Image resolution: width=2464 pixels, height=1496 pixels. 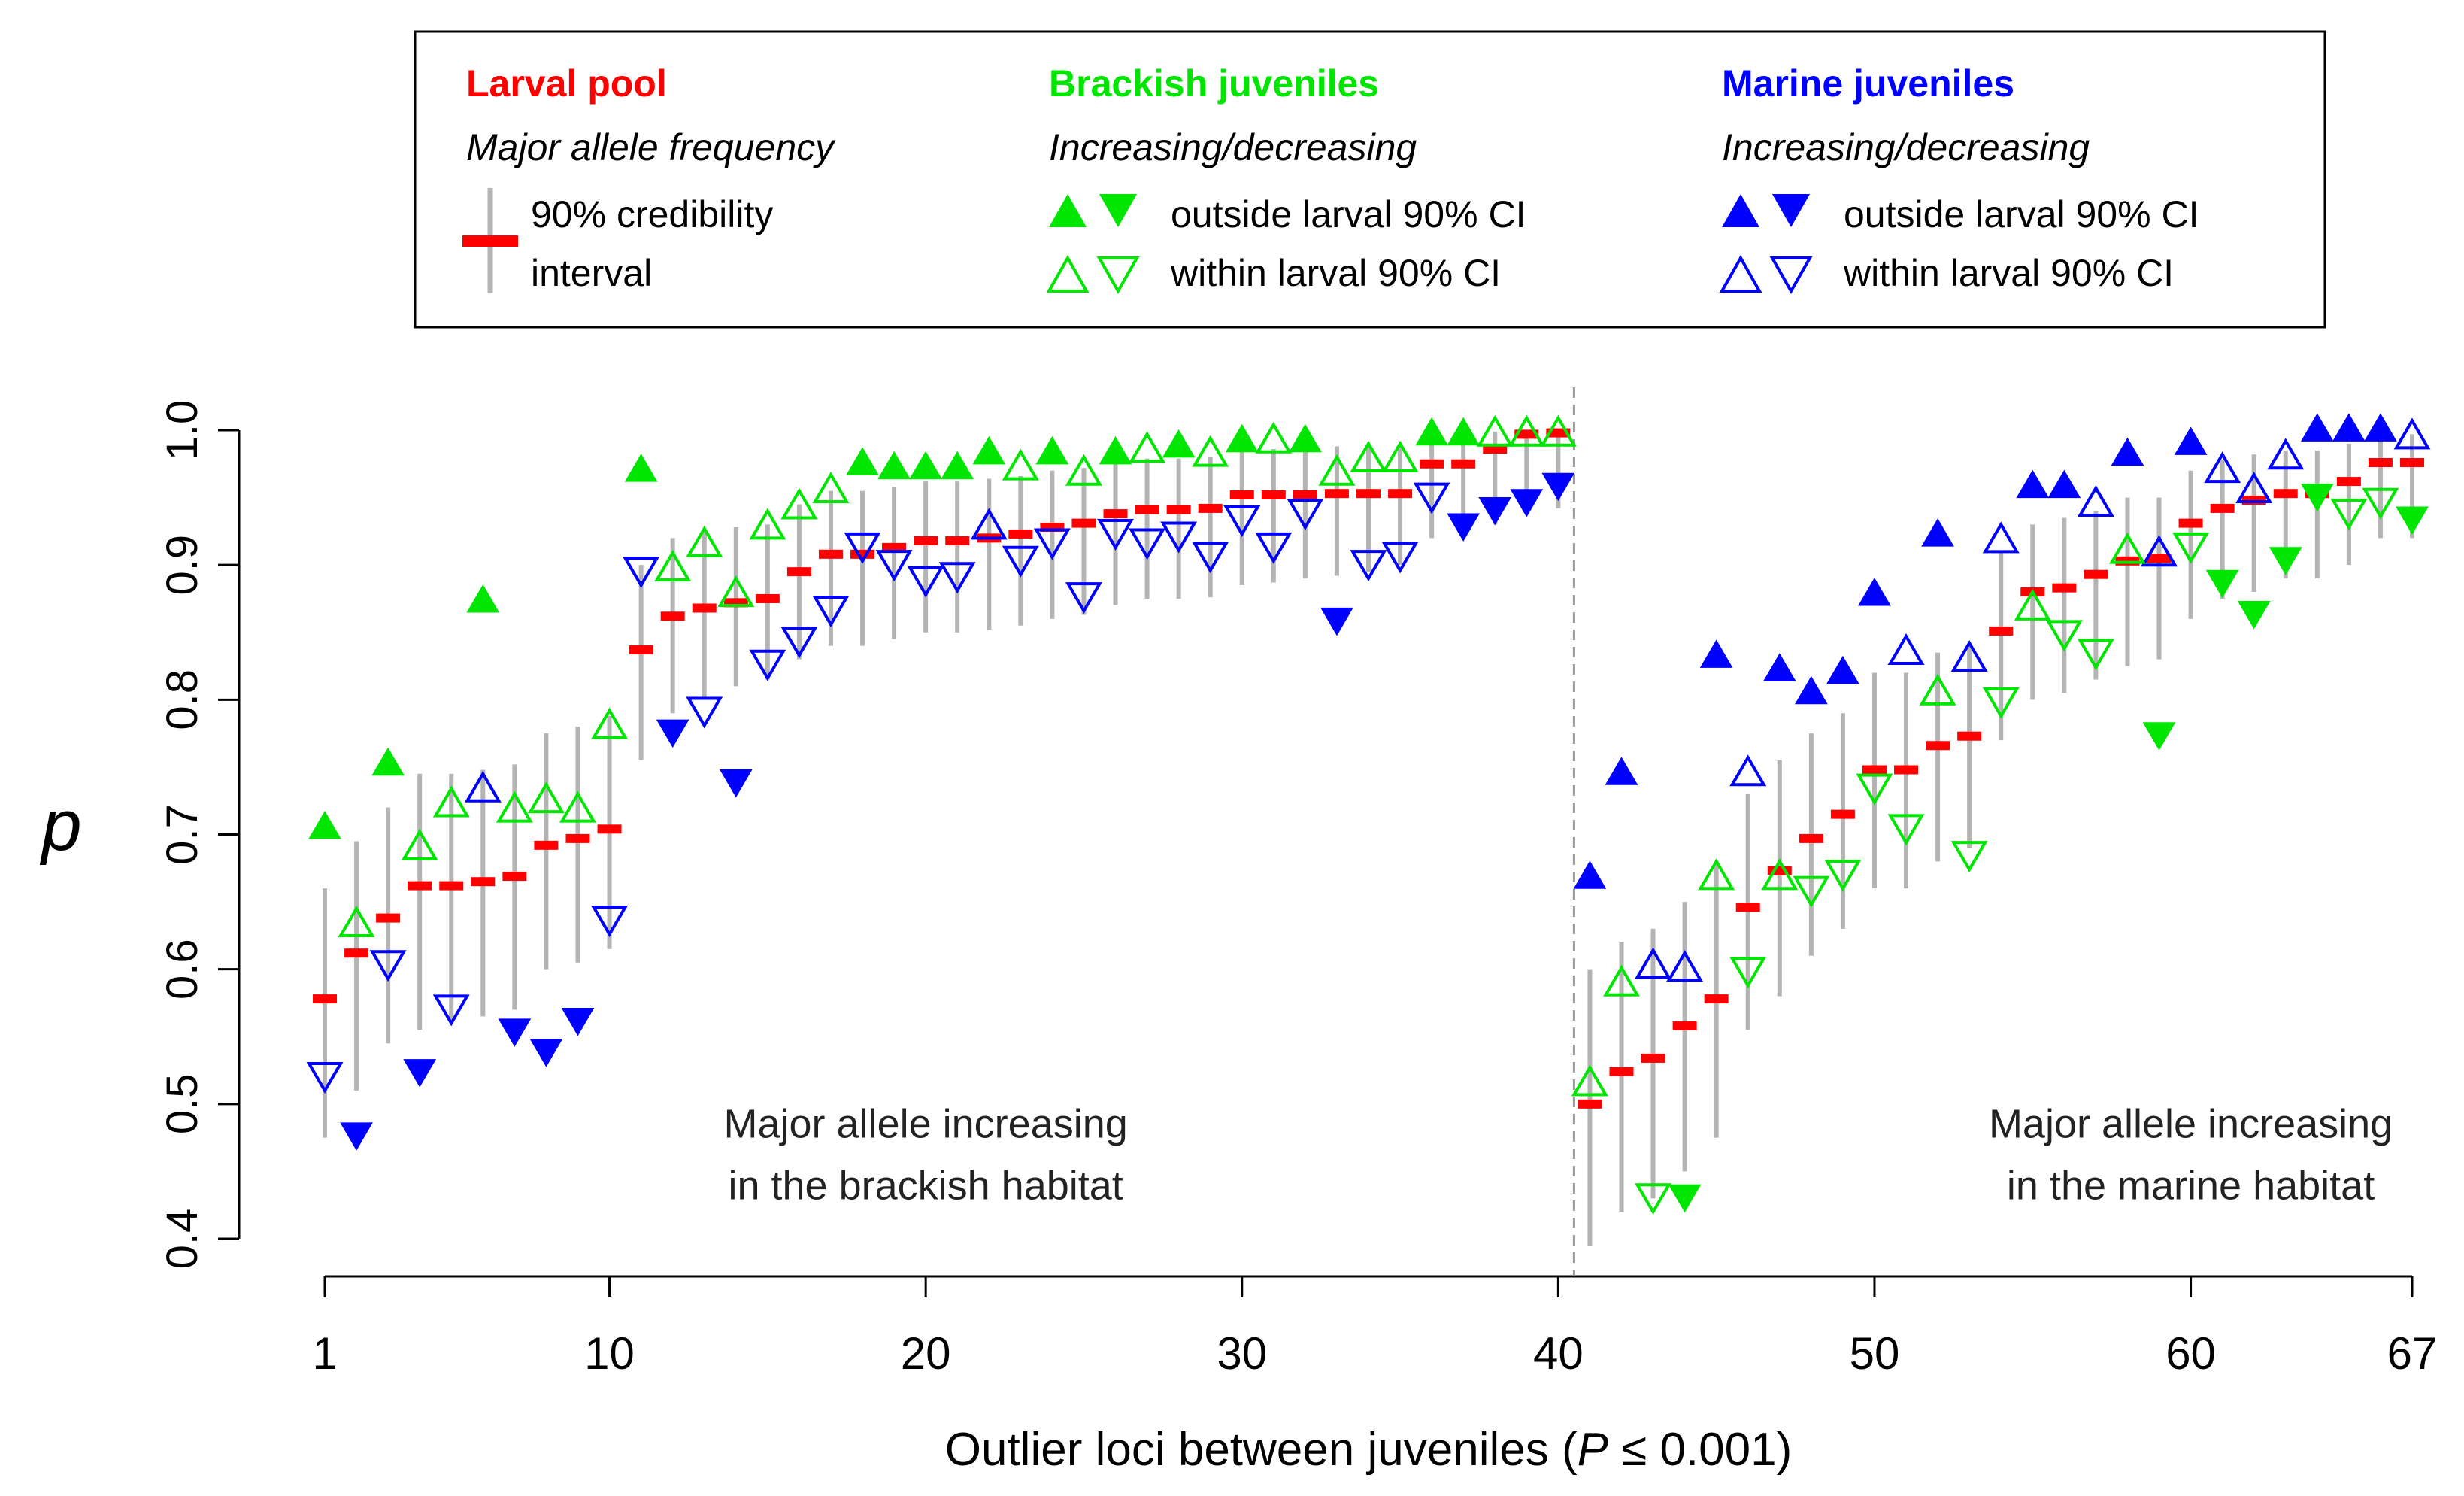 I want to click on y-axis-ticks: 0.4 0.5 0.6 0.7 0.8 0.9 1.0, so click(x=198, y=834).